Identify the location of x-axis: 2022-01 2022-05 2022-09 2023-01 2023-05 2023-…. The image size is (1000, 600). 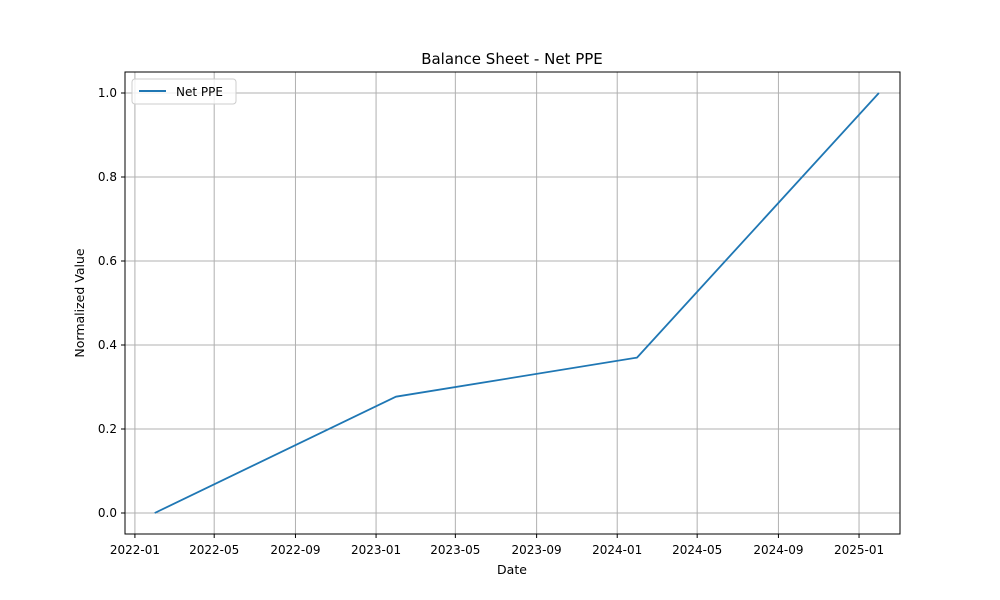
(497, 545).